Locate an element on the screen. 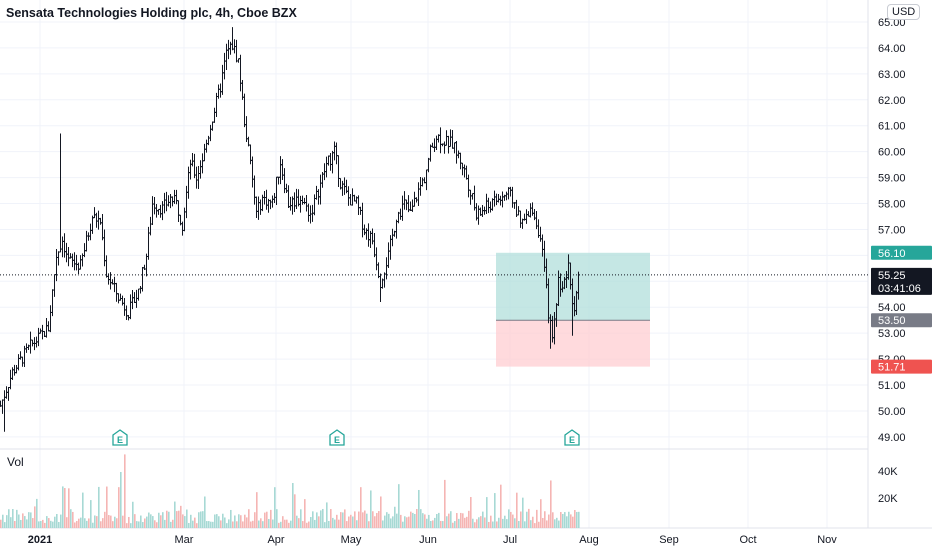  price-tick-label: 53.00 is located at coordinates (892, 334).